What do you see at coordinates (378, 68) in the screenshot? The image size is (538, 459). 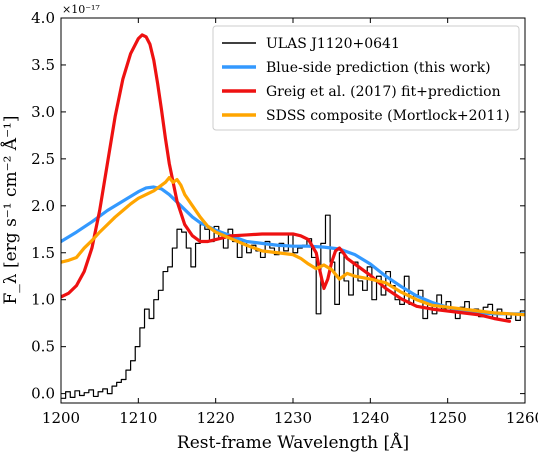 I see `legend-label: Blue-side prediction (this work)` at bounding box center [378, 68].